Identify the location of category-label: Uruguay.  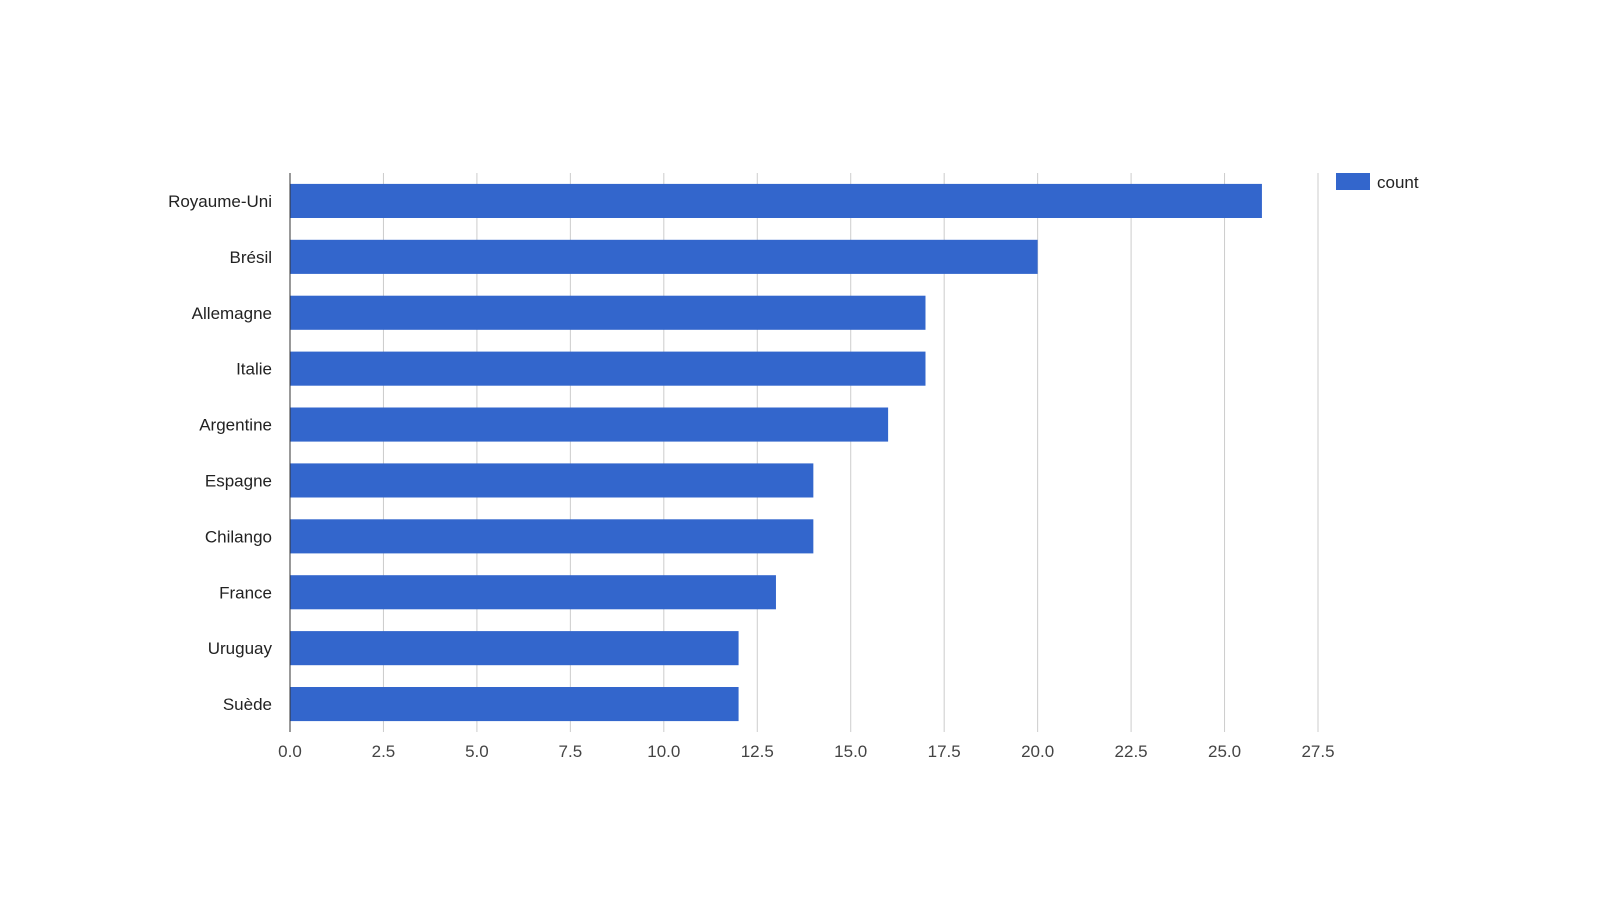
(240, 648).